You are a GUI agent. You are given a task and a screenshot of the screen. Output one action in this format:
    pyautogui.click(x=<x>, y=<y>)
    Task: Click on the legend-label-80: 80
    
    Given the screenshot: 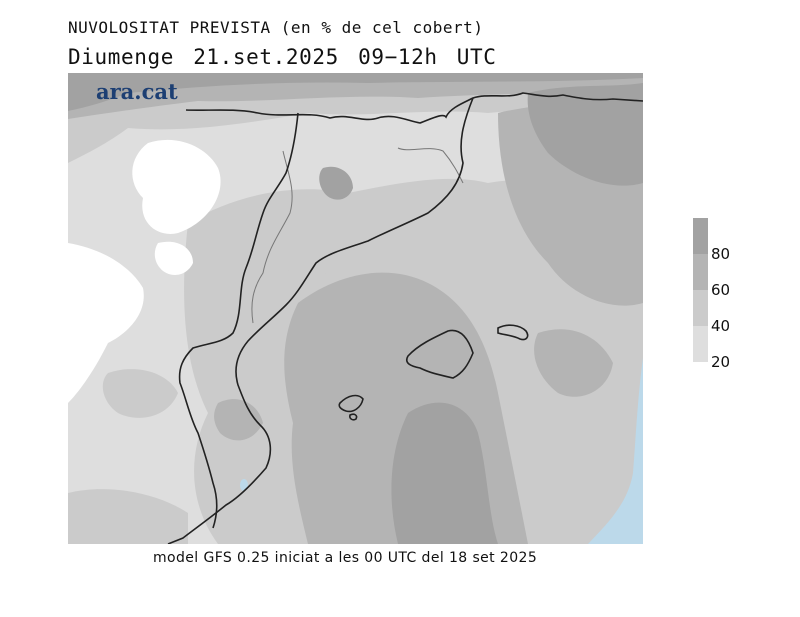 What is the action you would take?
    pyautogui.click(x=721, y=254)
    